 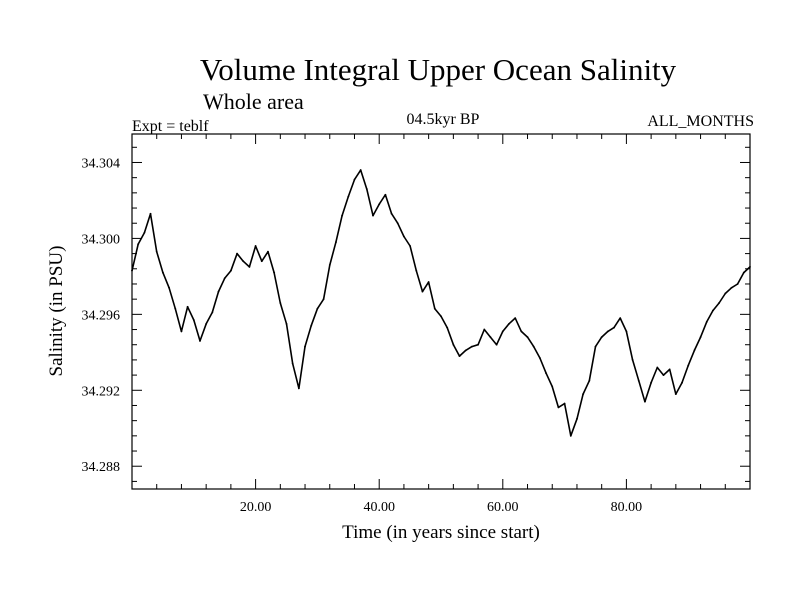 I want to click on x-axis-label: Time (in years since start), so click(x=441, y=532).